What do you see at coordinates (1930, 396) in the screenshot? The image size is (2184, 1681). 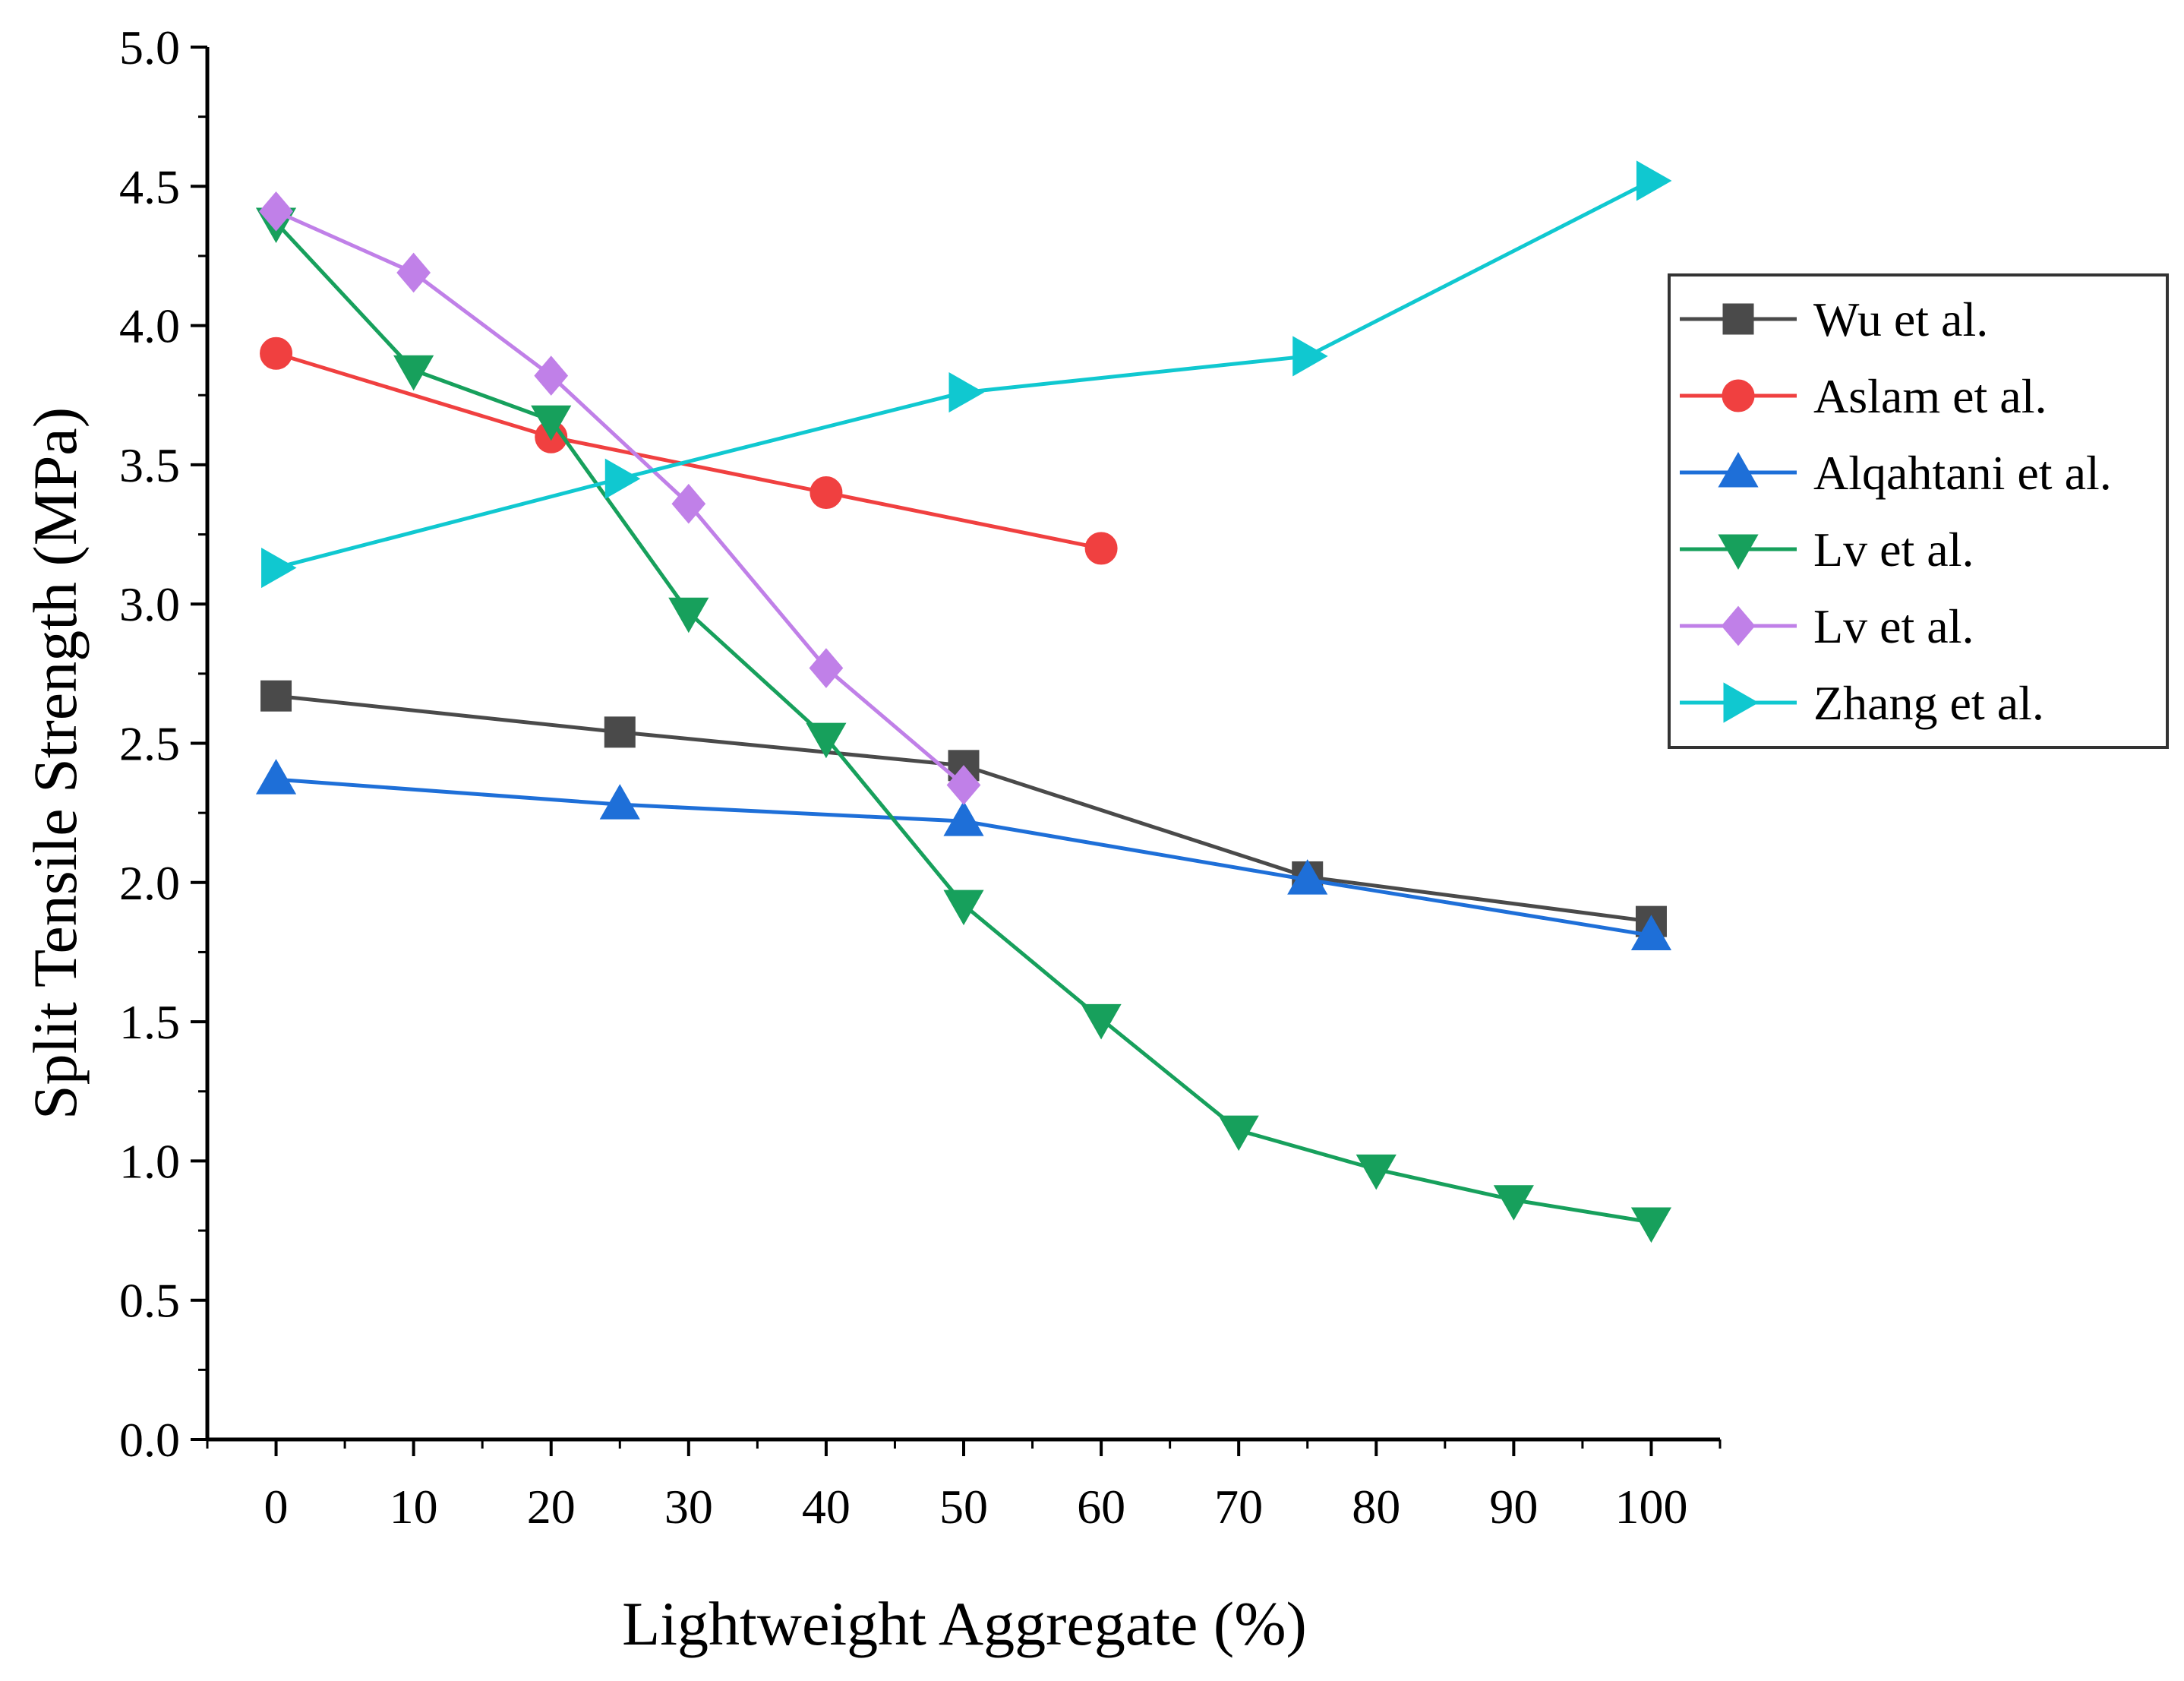 I see `legend-label: Aslam et al.` at bounding box center [1930, 396].